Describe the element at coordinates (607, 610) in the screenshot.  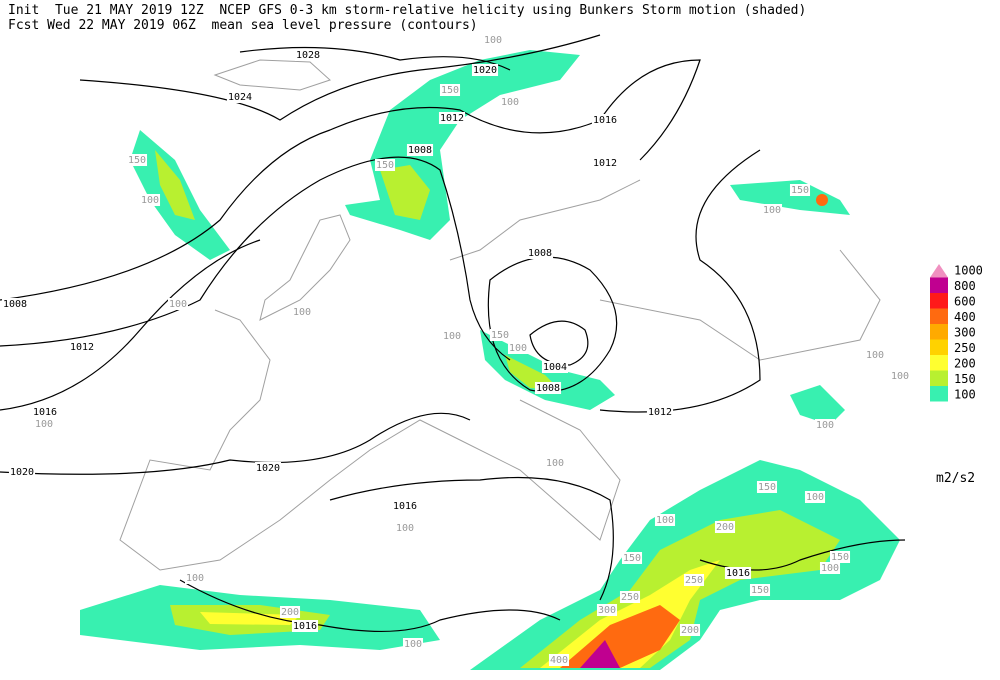
I see `shade-label-group: 300` at that location.